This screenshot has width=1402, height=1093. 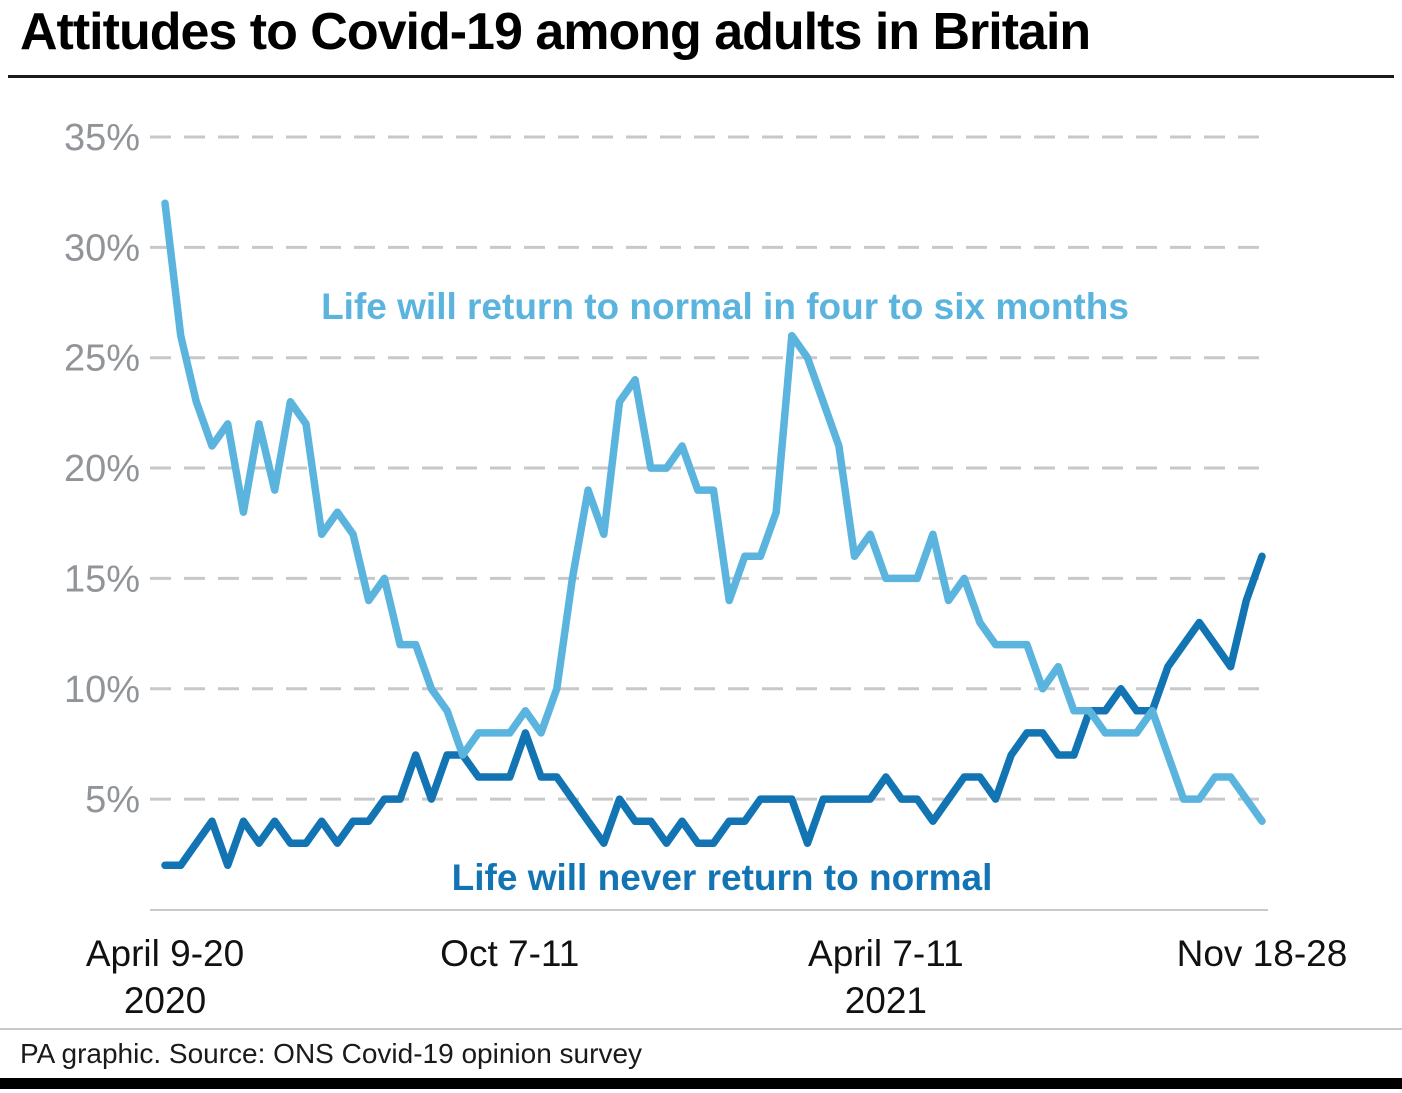 I want to click on x-tick-label: Nov 18-28, so click(x=1262, y=953).